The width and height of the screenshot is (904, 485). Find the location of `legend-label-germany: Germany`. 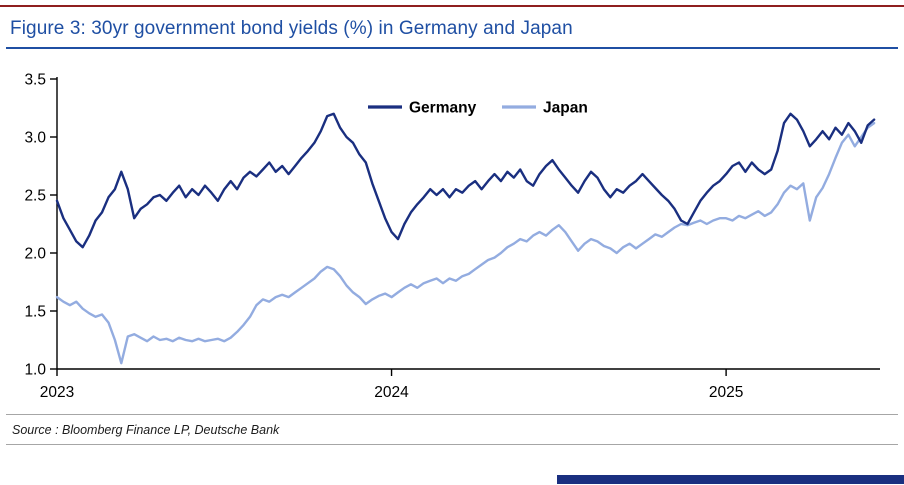

legend-label-germany: Germany is located at coordinates (443, 108).